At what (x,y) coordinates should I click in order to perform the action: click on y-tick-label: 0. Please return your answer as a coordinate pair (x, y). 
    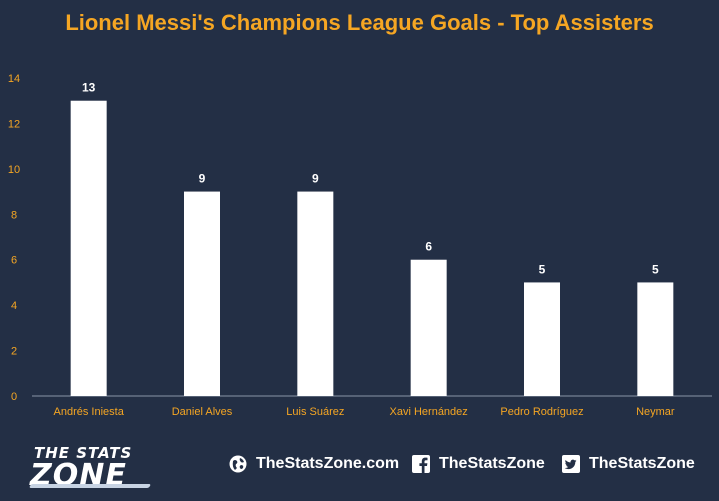
    Looking at the image, I should click on (14, 397).